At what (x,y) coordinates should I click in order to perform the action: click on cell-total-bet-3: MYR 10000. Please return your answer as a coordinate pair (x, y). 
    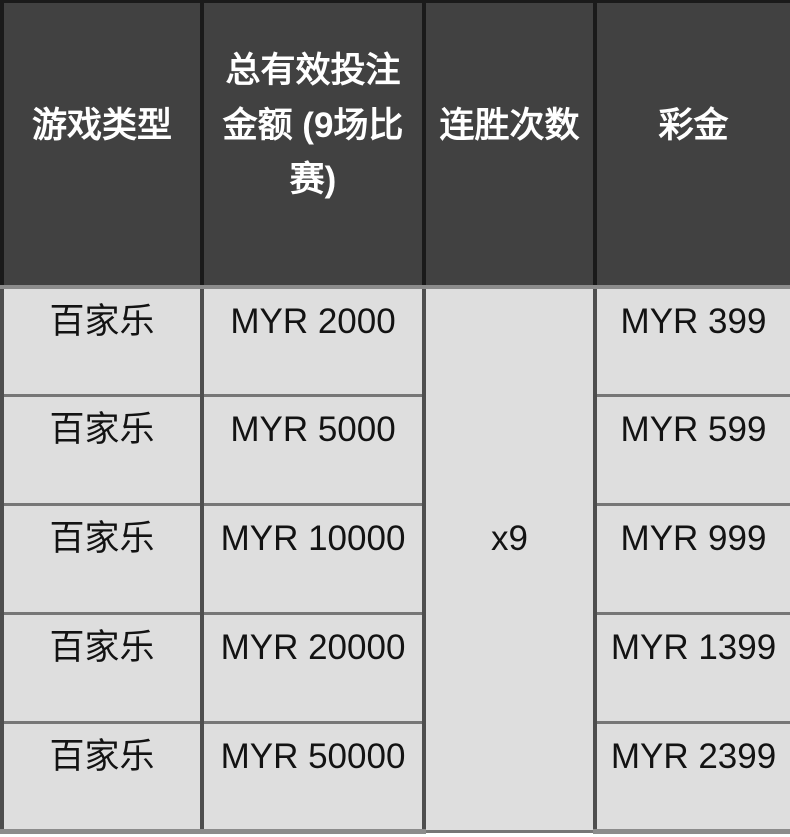
    Looking at the image, I should click on (313, 559).